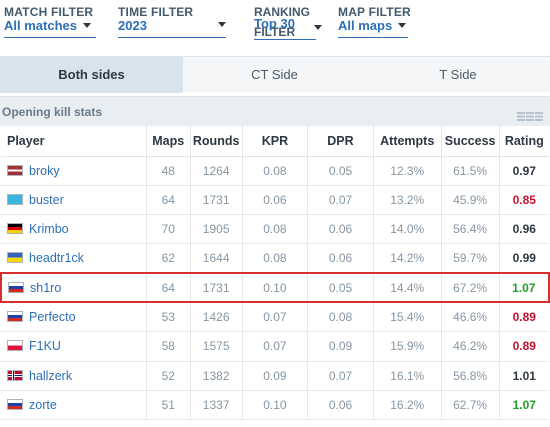  Describe the element at coordinates (216, 346) in the screenshot. I see `rounds-cell: 1575` at that location.